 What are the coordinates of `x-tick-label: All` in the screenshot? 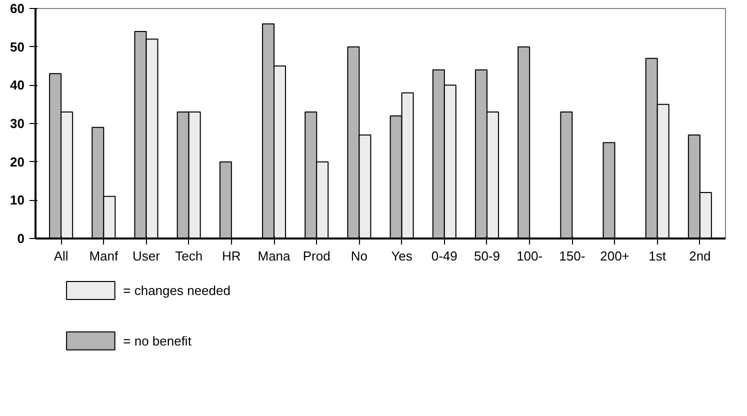 It's located at (61, 256).